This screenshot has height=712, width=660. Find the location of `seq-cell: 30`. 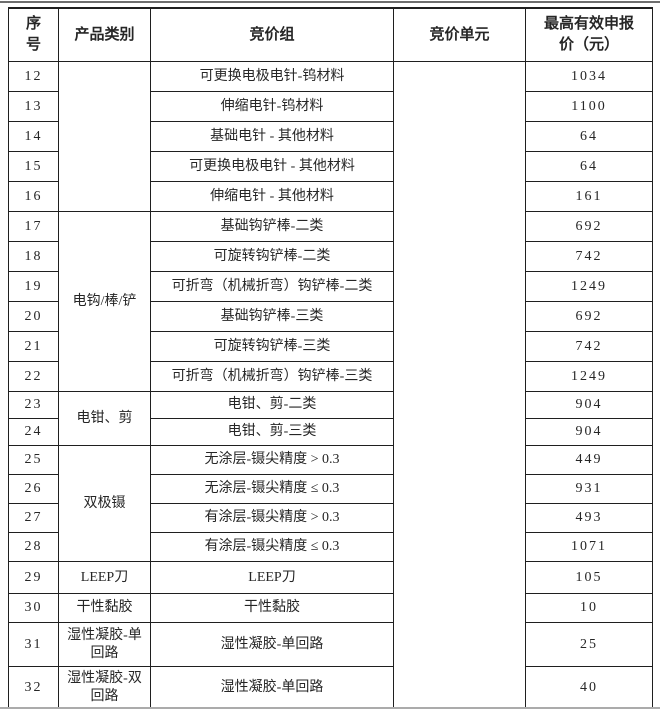

seq-cell: 30 is located at coordinates (33, 608).